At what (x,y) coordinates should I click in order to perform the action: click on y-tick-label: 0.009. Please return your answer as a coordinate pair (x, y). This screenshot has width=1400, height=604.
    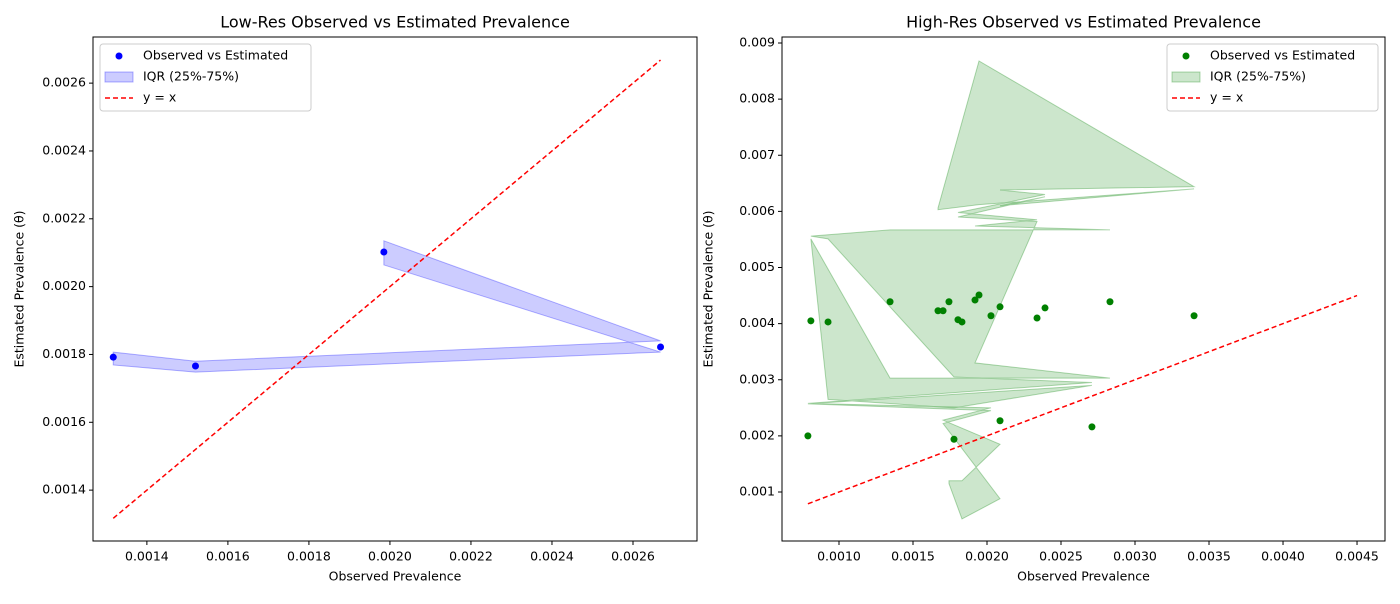
    Looking at the image, I should click on (757, 42).